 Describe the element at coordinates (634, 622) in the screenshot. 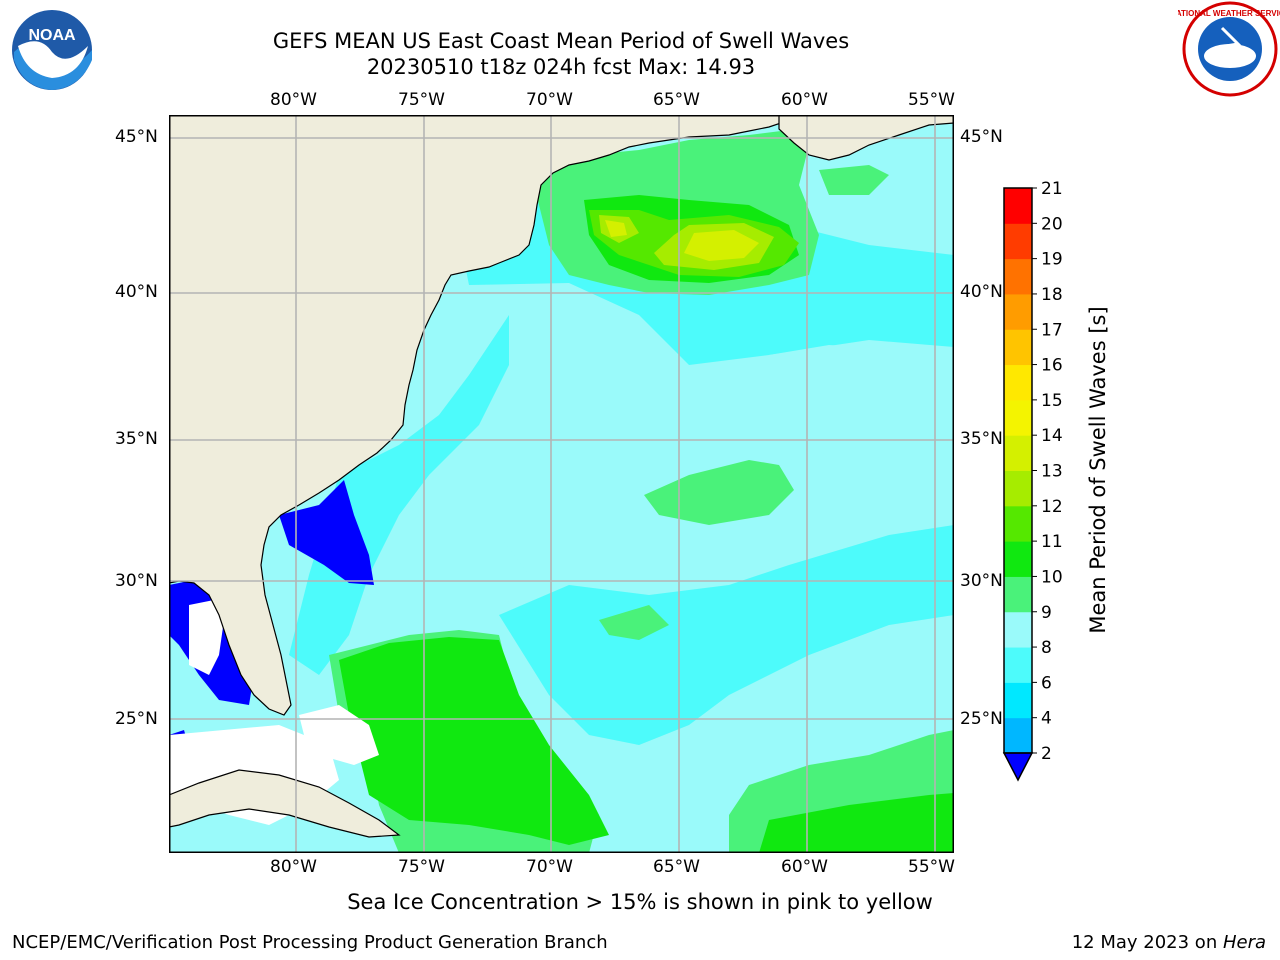

I see `field-10s-small` at that location.